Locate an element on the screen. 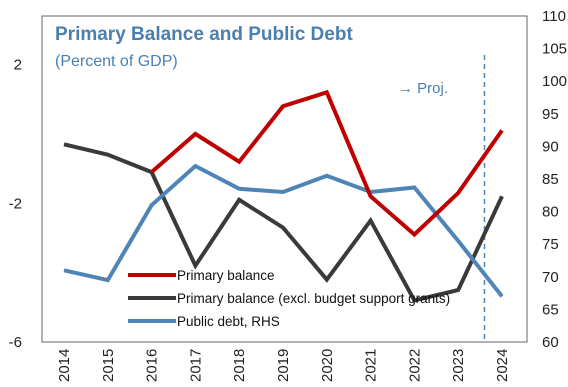 Image resolution: width=568 pixels, height=387 pixels. left-tick-label: -2 is located at coordinates (15, 203).